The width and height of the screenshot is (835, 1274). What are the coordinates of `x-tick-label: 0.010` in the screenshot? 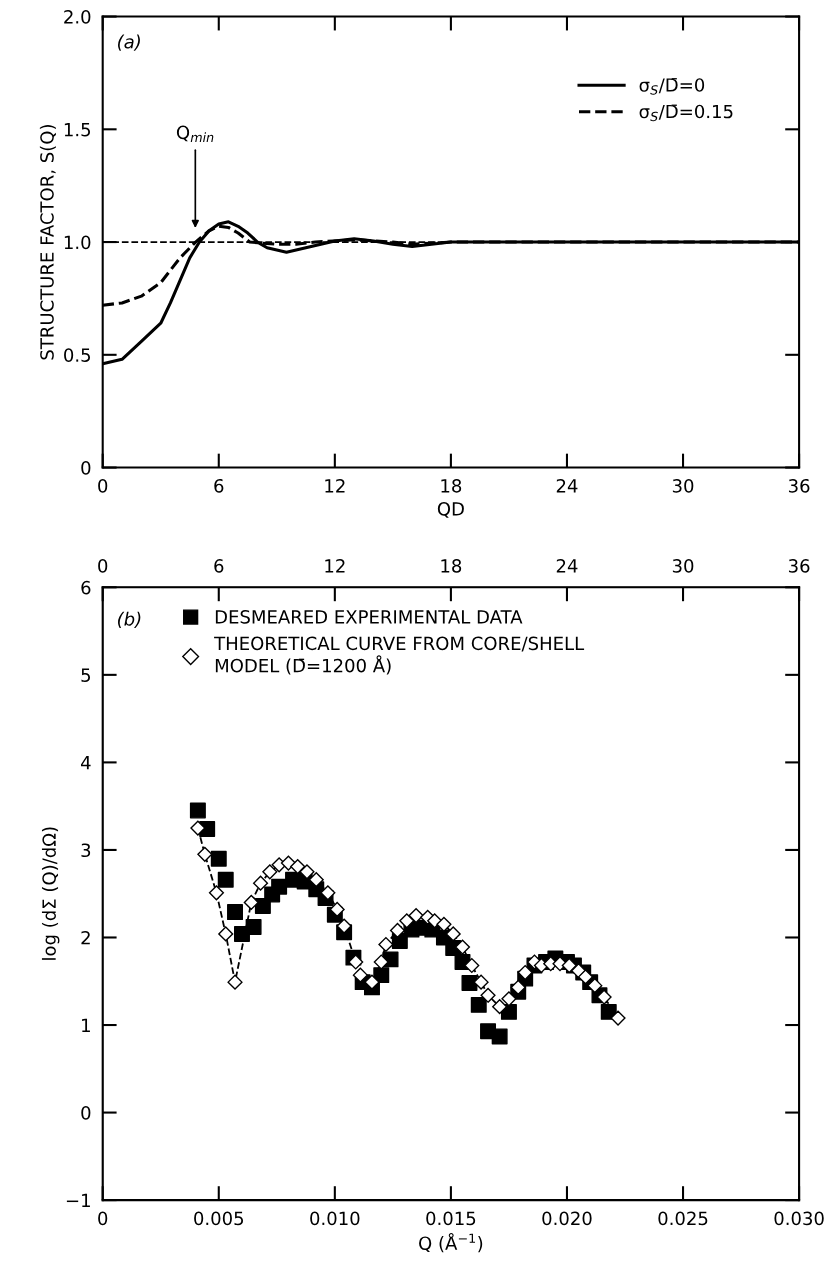 It's located at (335, 1218).